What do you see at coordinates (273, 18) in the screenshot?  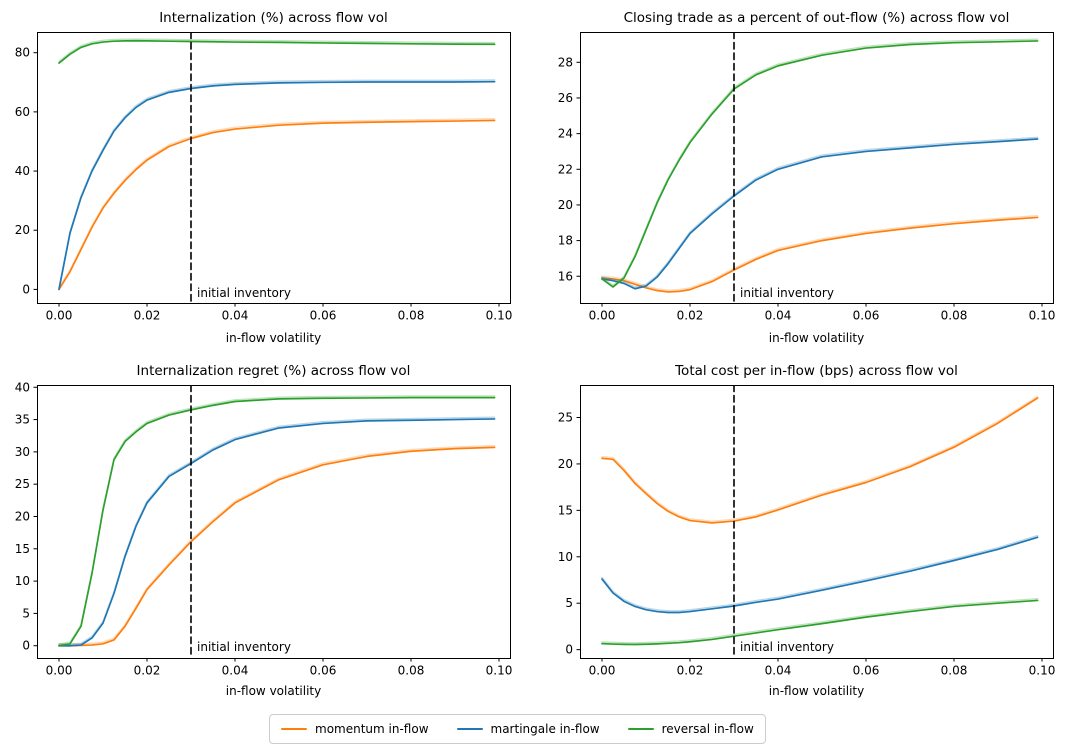 I see `chart-title-internalization: Internalization (%) across flow vol` at bounding box center [273, 18].